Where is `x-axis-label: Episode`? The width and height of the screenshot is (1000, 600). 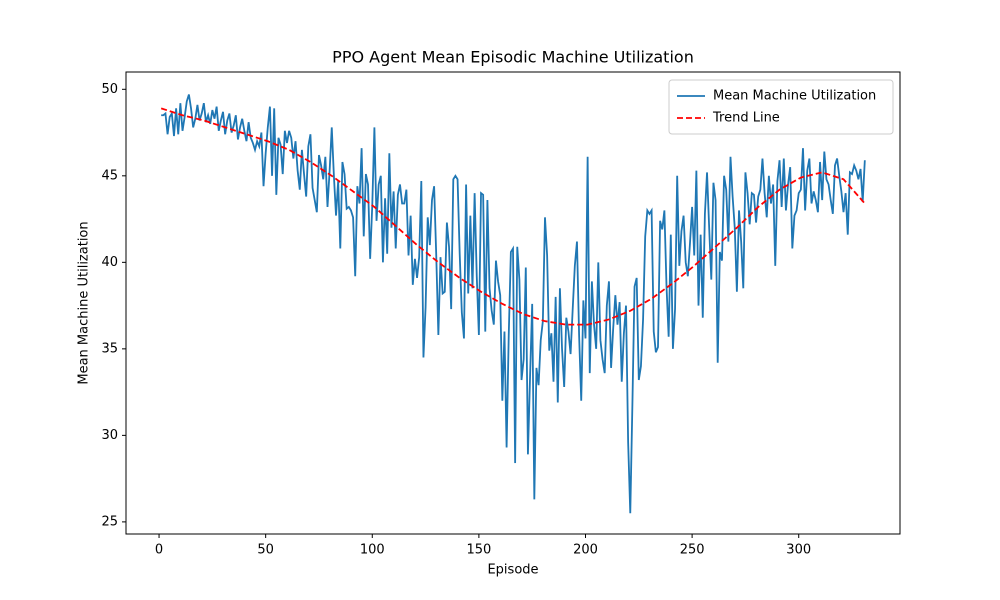 x-axis-label: Episode is located at coordinates (512, 570).